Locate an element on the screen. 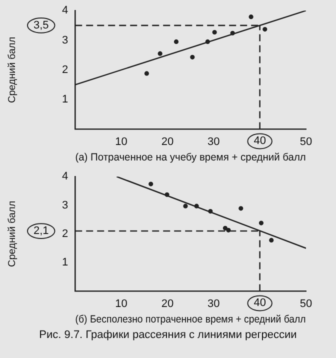 The width and height of the screenshot is (336, 358). ref-line-label: 2,1 is located at coordinates (41, 231).